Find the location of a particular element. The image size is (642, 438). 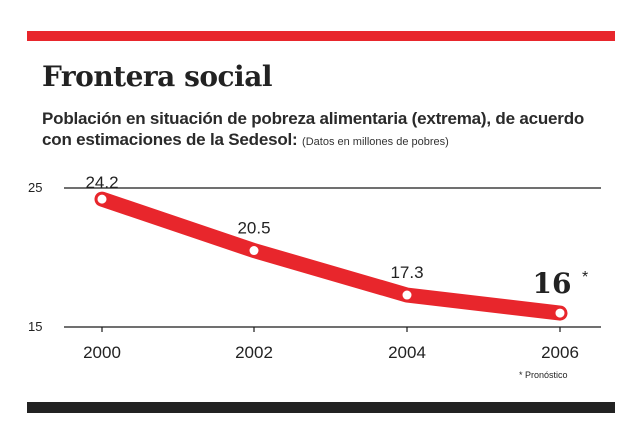

x-tick-label: 2000 is located at coordinates (102, 352).